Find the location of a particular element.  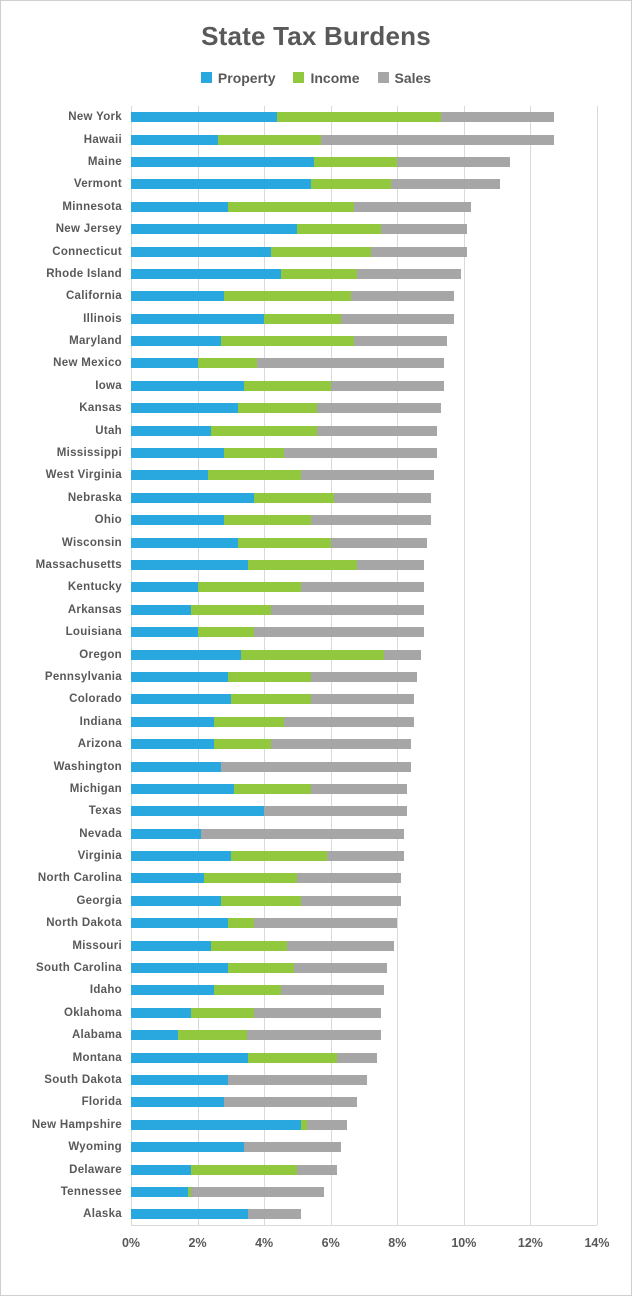

category-label: Iowa is located at coordinates (108, 385).